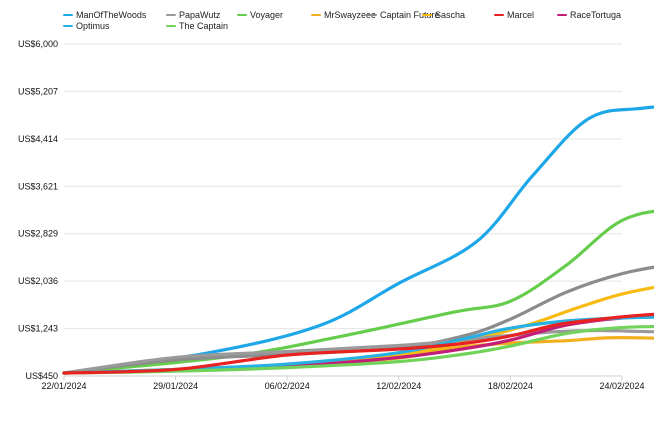 This screenshot has height=424, width=654. Describe the element at coordinates (38, 329) in the screenshot. I see `y-tick-label-6: US$1,243` at that location.